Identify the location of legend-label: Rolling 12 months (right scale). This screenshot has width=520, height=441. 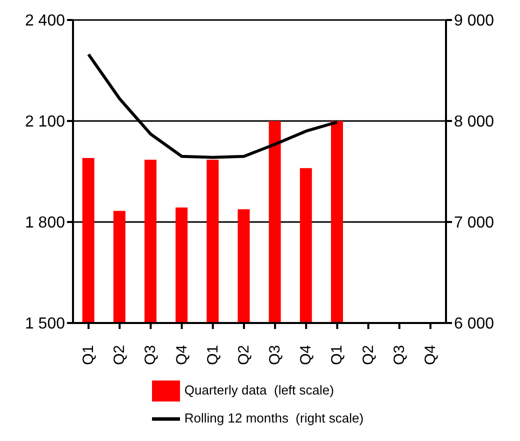
(274, 418).